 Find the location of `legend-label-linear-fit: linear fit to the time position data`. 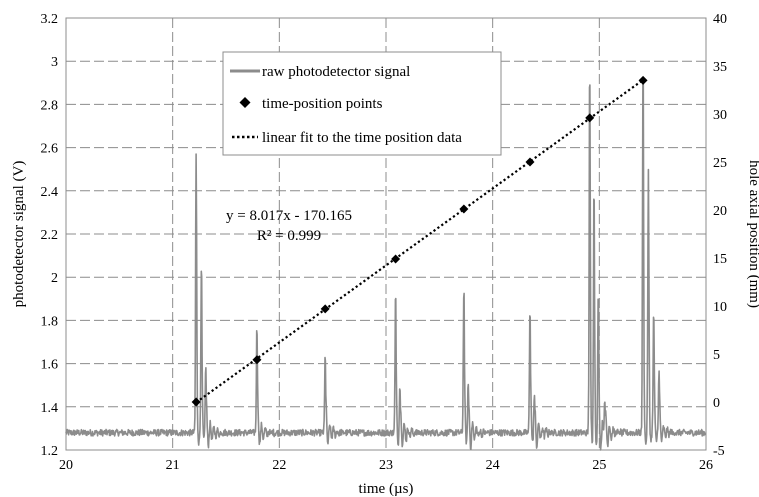

legend-label-linear-fit: linear fit to the time position data is located at coordinates (362, 138).